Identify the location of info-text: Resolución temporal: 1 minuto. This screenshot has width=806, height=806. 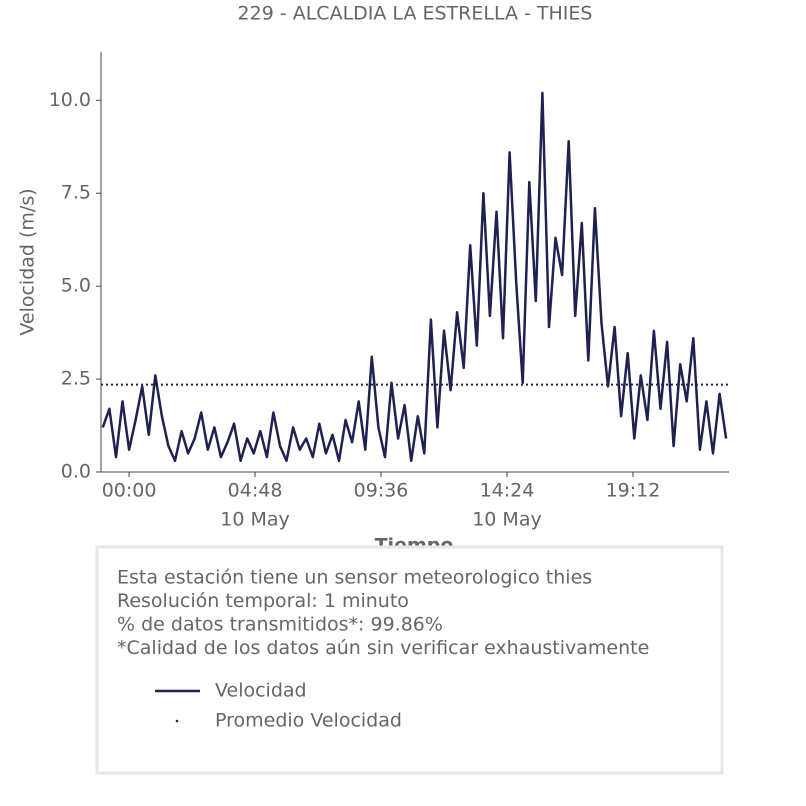
(263, 601).